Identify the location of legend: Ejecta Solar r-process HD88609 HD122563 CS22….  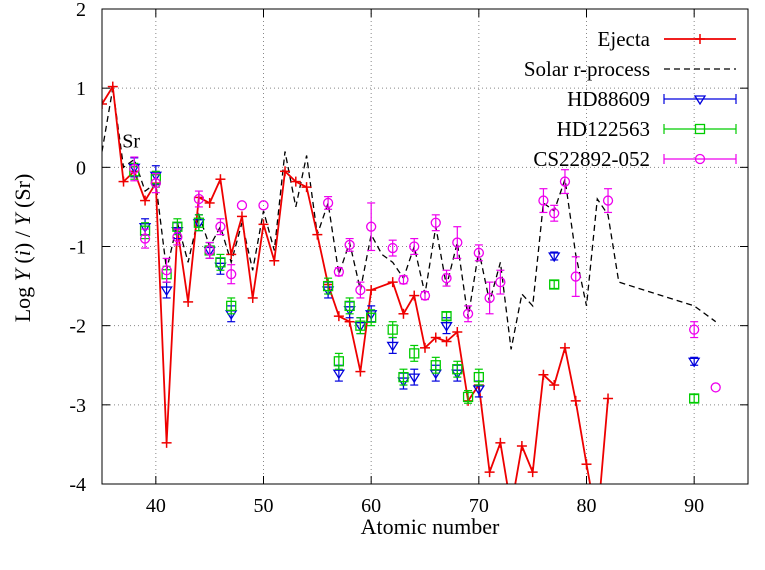
(630, 99).